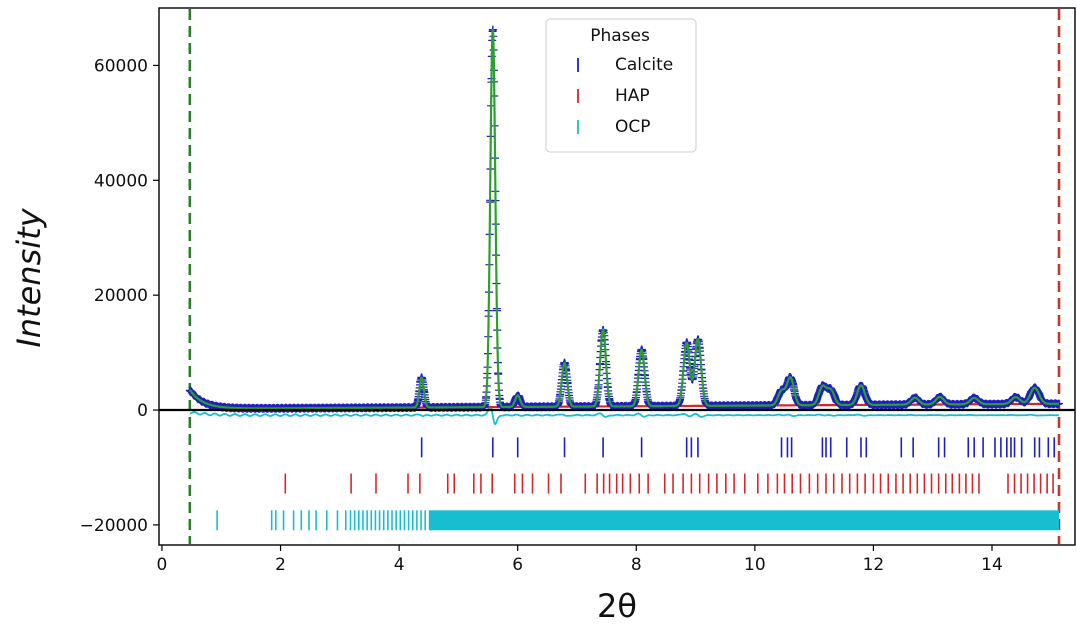  I want to click on legend-entry-calcite: Calcite, so click(625, 65).